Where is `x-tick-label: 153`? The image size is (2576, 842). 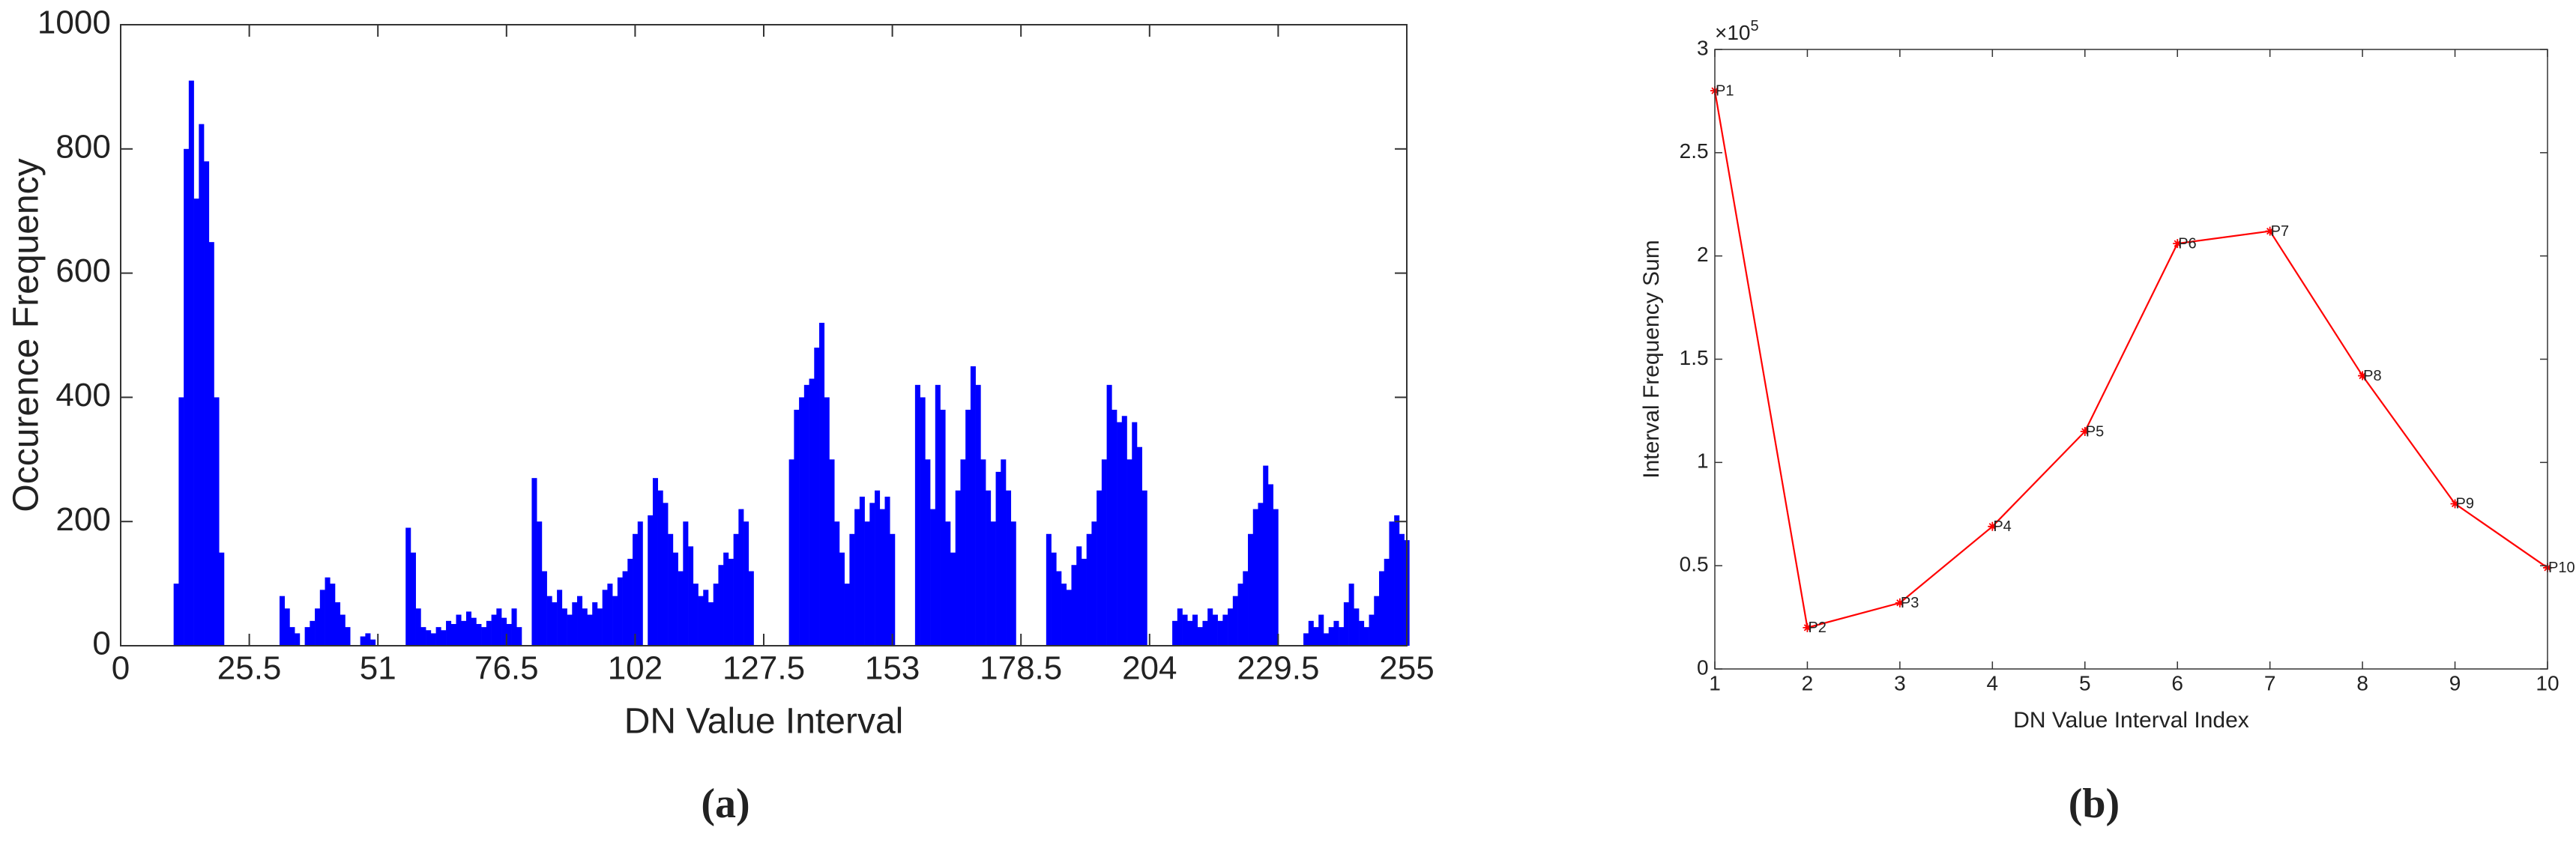
x-tick-label: 153 is located at coordinates (892, 668).